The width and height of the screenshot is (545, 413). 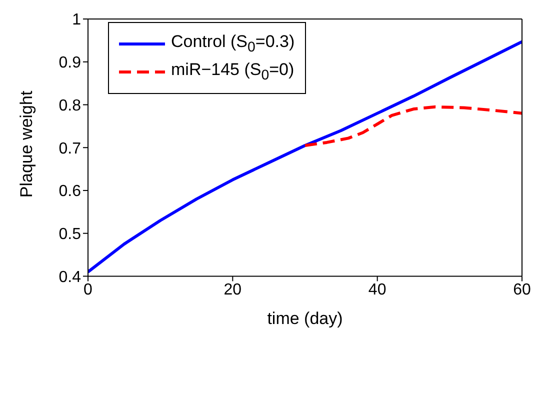 What do you see at coordinates (77, 20) in the screenshot?
I see `y-tick-label: 1` at bounding box center [77, 20].